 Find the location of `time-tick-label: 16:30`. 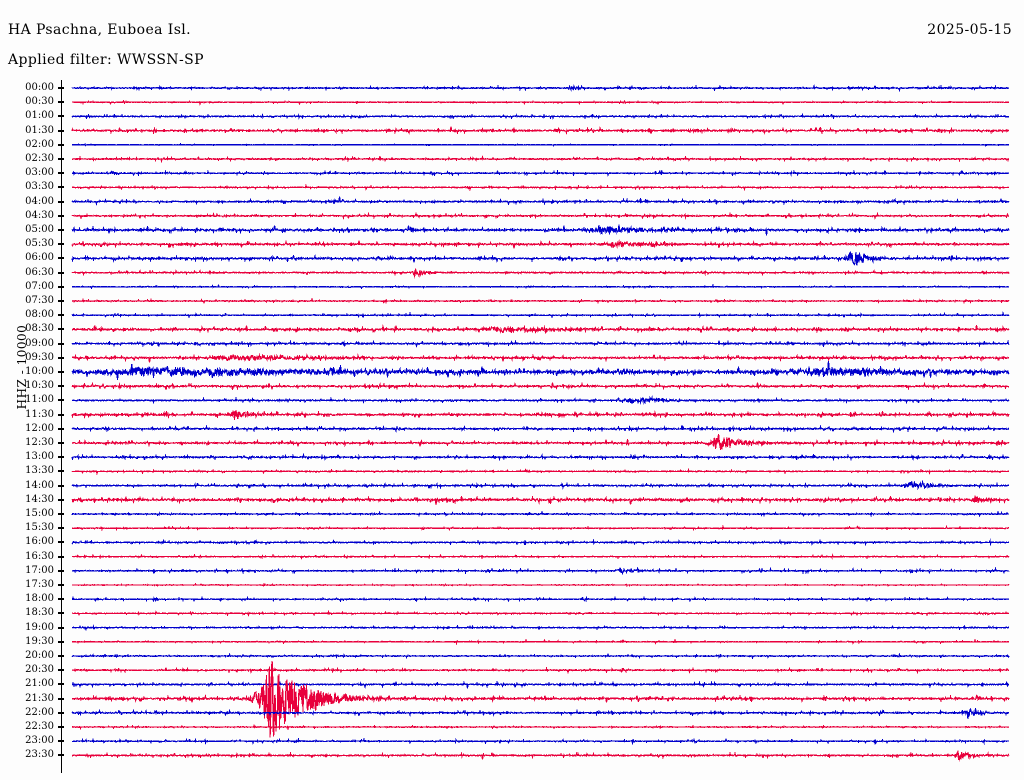

time-tick-label: 16:30 is located at coordinates (39, 556).